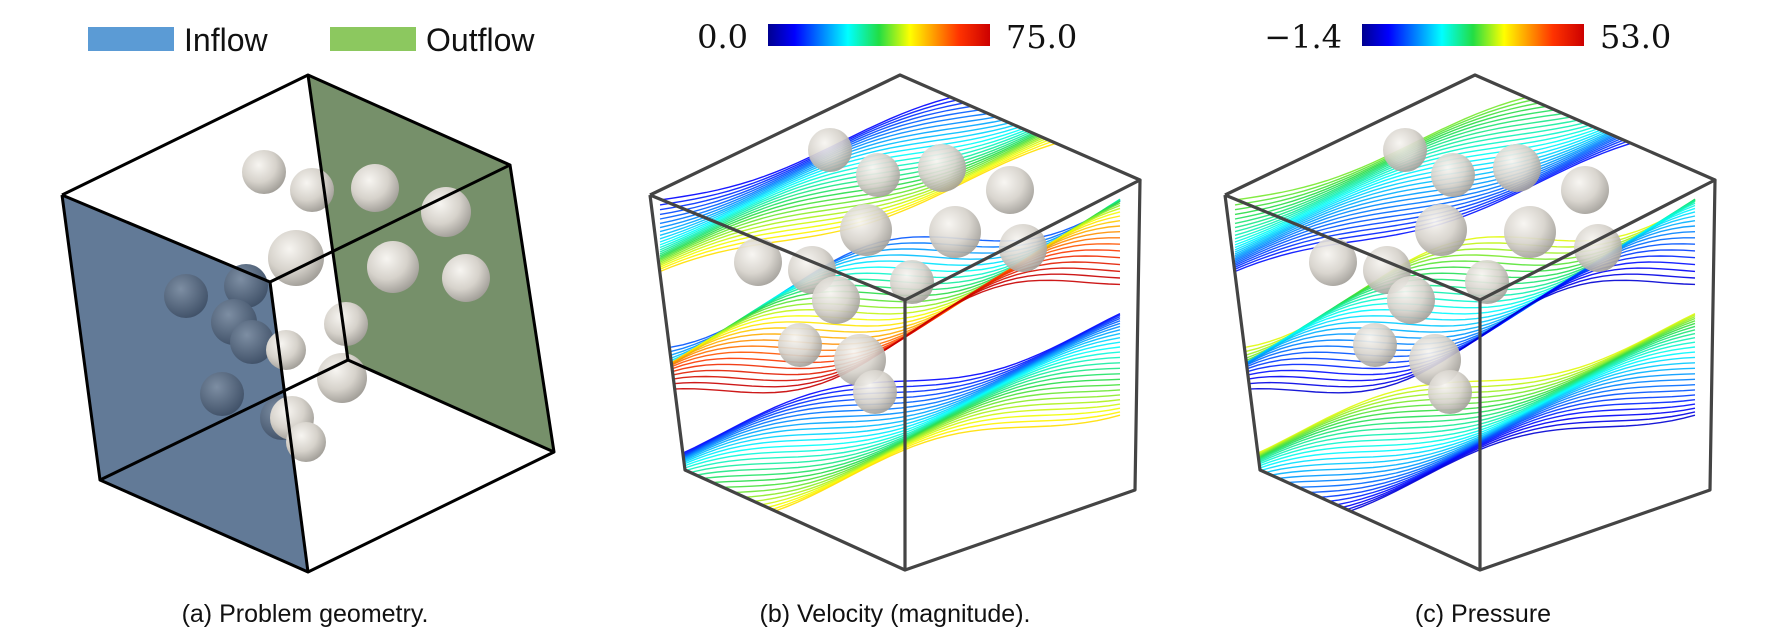 This screenshot has height=636, width=1788. Describe the element at coordinates (366, 306) in the screenshot. I see `spheres` at that location.